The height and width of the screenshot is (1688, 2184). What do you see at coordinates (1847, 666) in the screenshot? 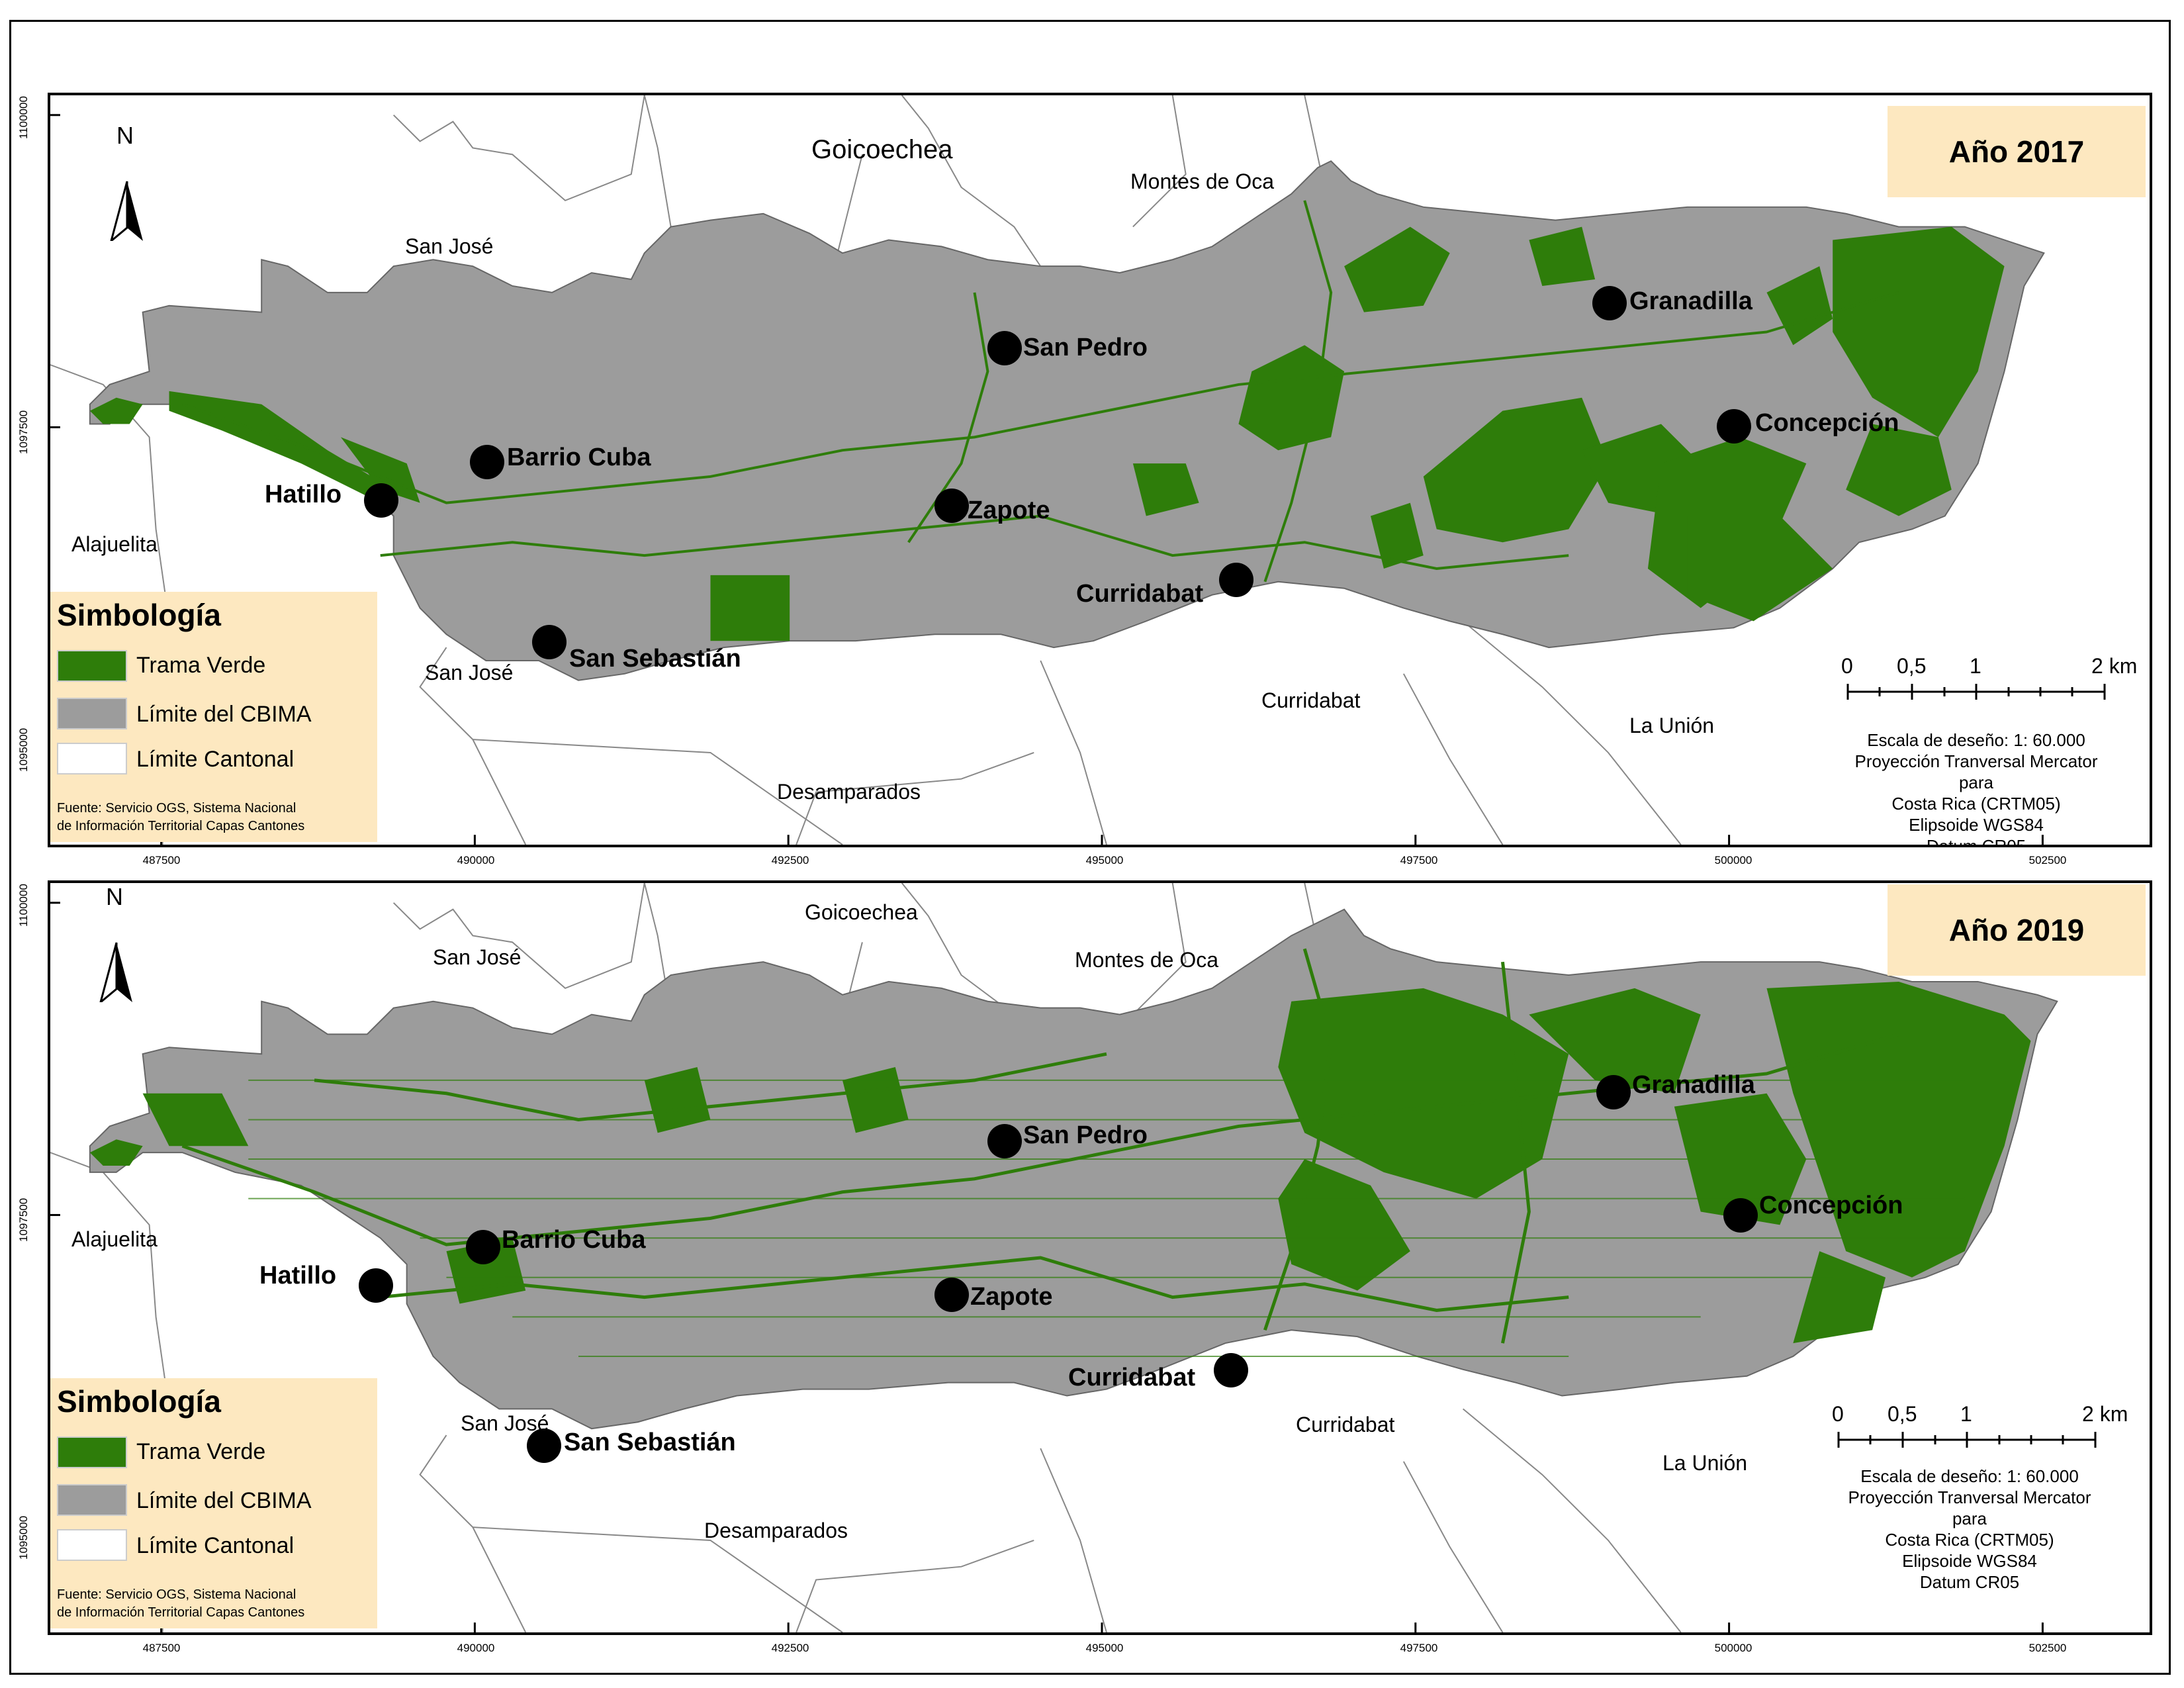
I see `scale-0: 0` at bounding box center [1847, 666].